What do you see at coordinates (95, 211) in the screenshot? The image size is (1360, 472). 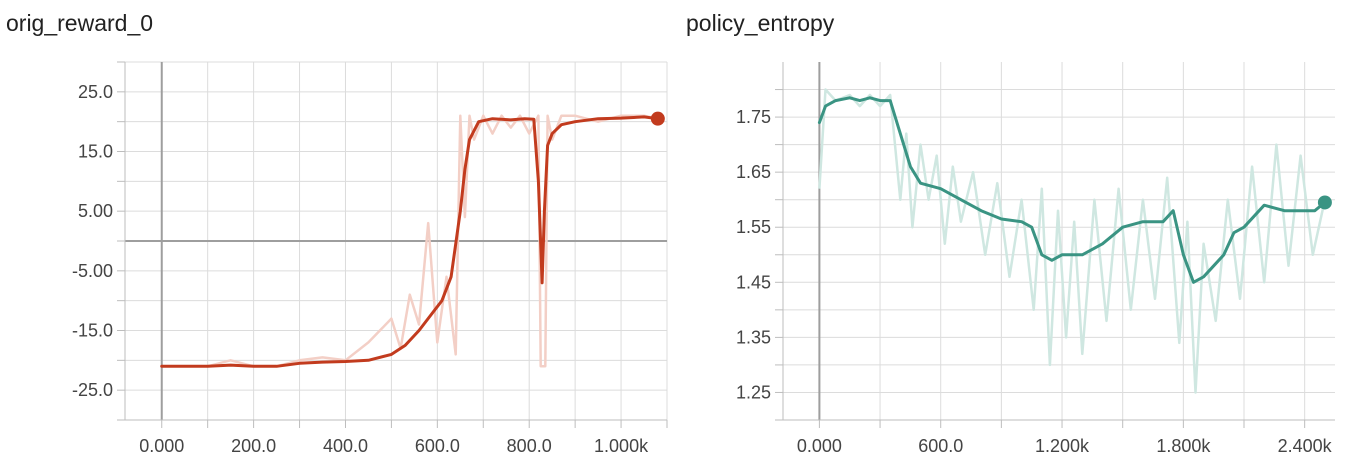 I see `y-tick-label: 5.00` at bounding box center [95, 211].